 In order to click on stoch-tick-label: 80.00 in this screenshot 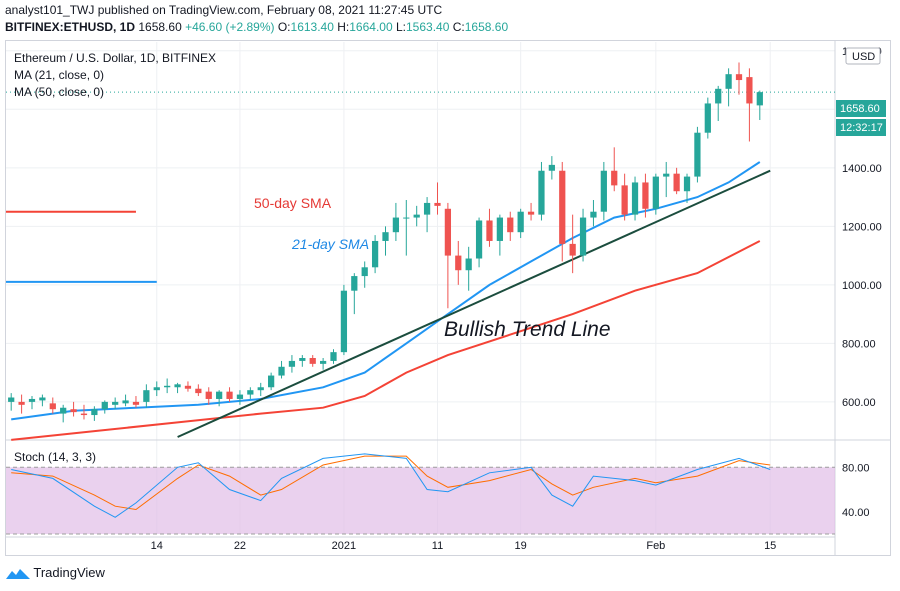, I will do `click(856, 468)`.